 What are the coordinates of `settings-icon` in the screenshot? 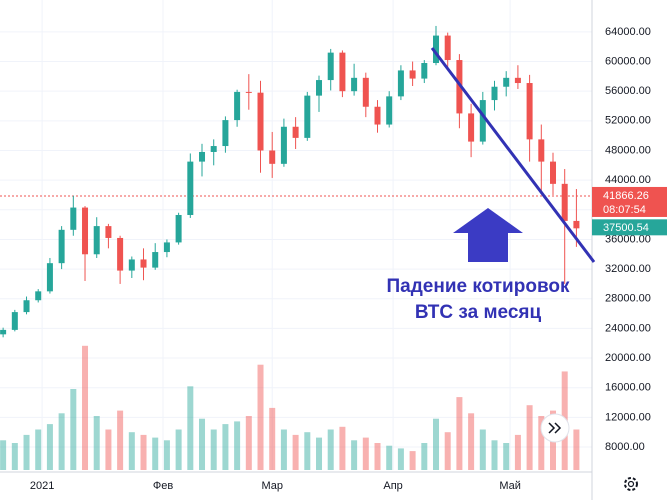 It's located at (631, 484).